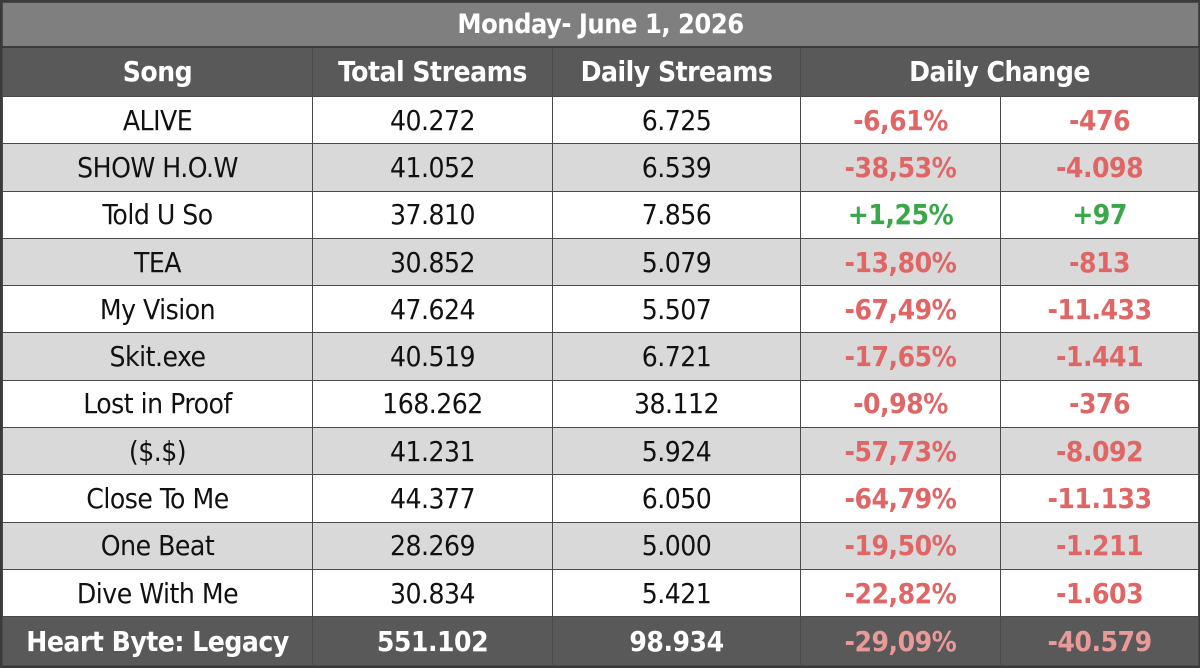  I want to click on table-row: ($.$) 41.231 5.924 -57,73% -8.092, so click(601, 451).